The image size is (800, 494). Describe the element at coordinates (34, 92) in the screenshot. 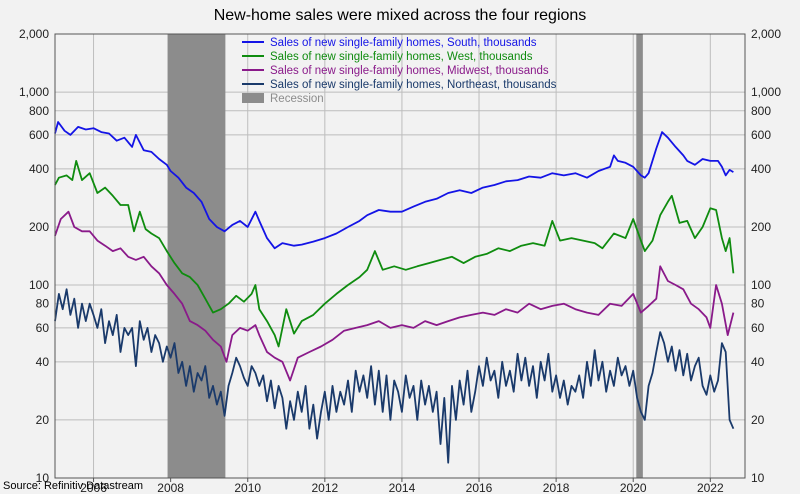

I see `y-tick-label-left: 1,000` at that location.